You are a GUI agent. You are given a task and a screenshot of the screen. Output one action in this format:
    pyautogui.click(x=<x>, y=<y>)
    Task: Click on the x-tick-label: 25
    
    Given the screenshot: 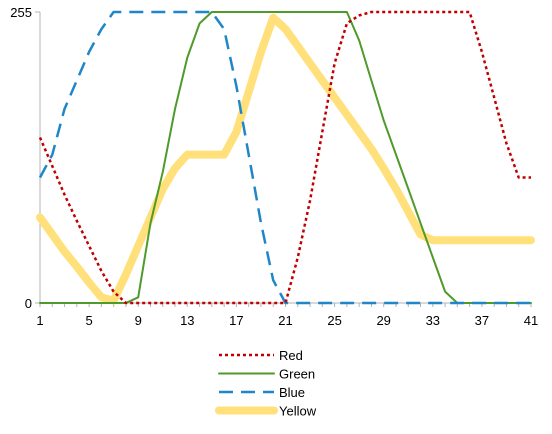 What is the action you would take?
    pyautogui.click(x=334, y=320)
    